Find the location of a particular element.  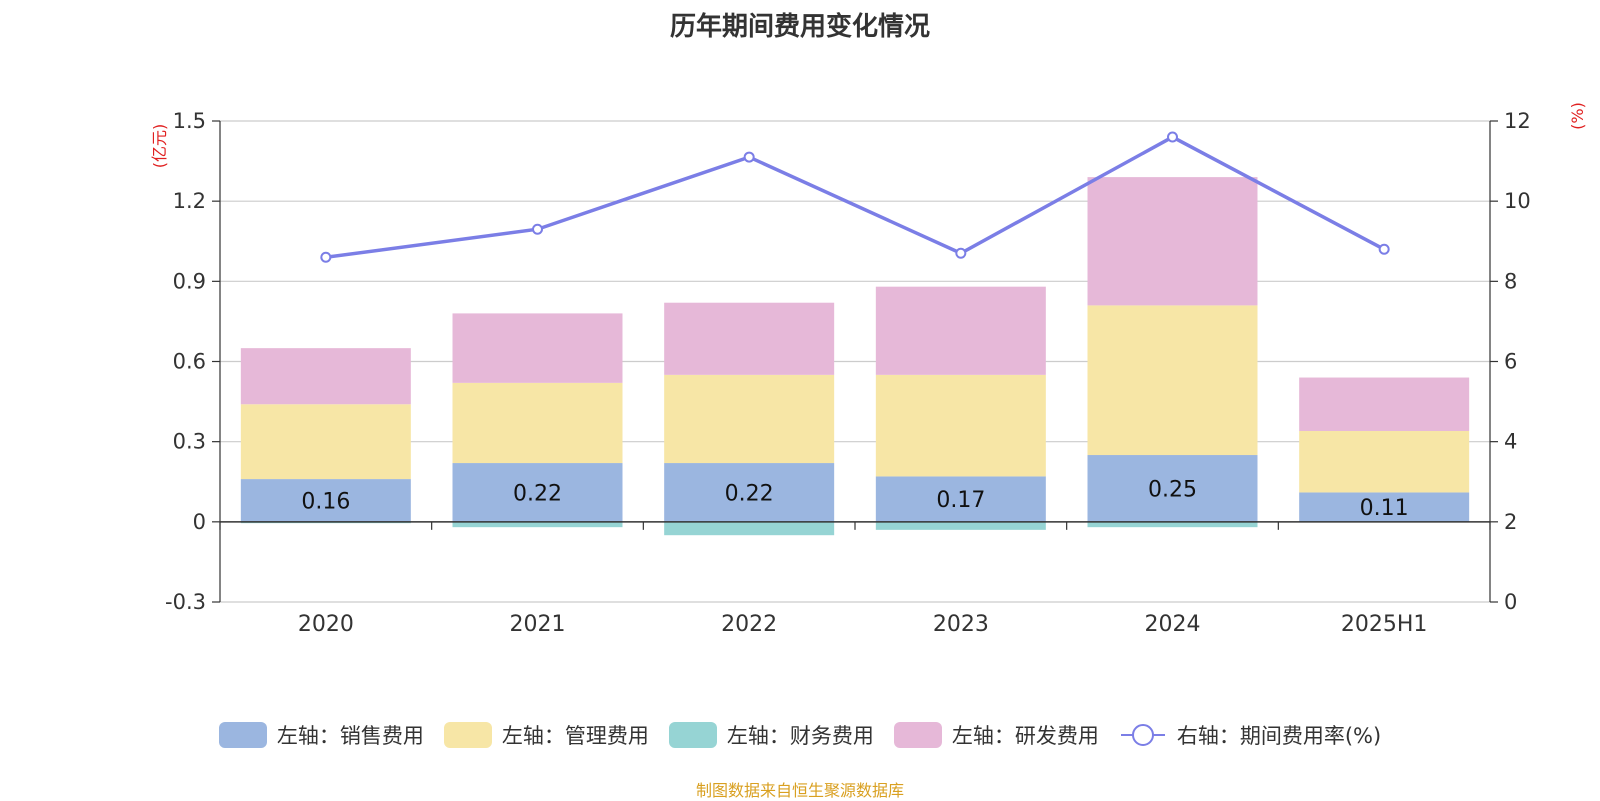

right-axis-tick-label: 12 is located at coordinates (1517, 121).